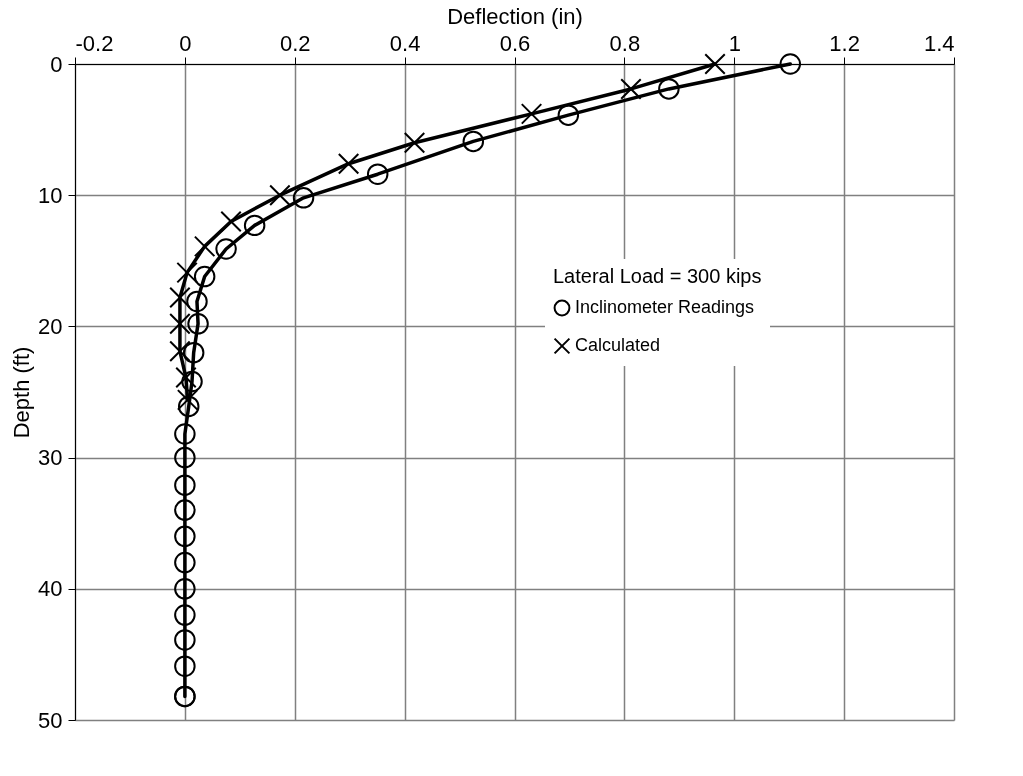  Describe the element at coordinates (657, 276) in the screenshot. I see `legend-title: Lateral Load = 300 kips` at that location.